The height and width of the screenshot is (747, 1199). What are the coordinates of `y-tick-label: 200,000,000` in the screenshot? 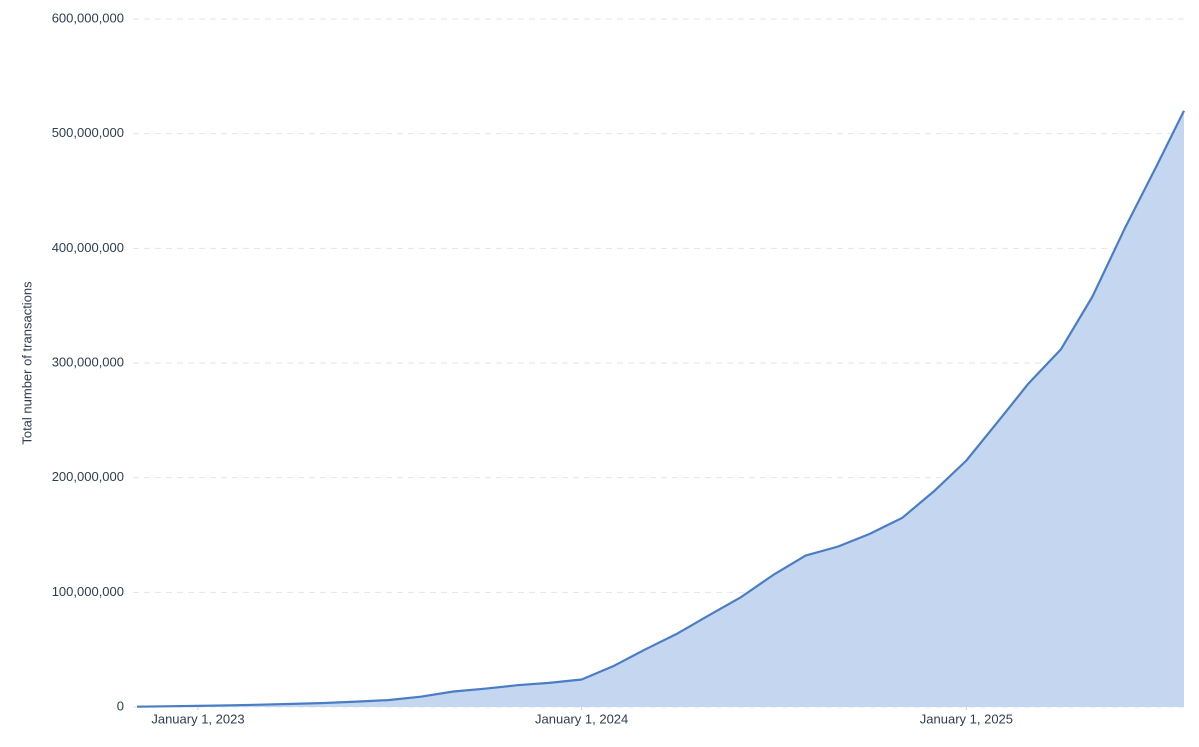 It's located at (88, 476).